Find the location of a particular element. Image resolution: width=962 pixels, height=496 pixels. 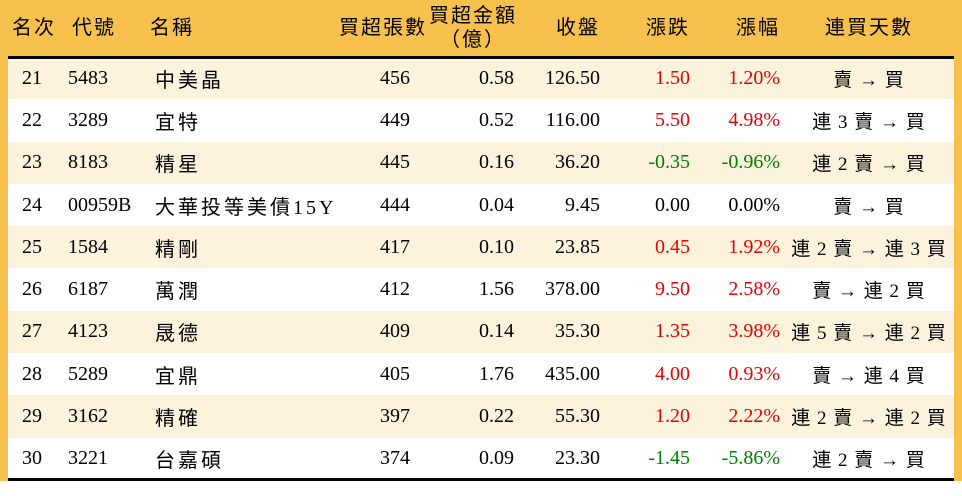

cell-change: 1.20 is located at coordinates (672, 416).